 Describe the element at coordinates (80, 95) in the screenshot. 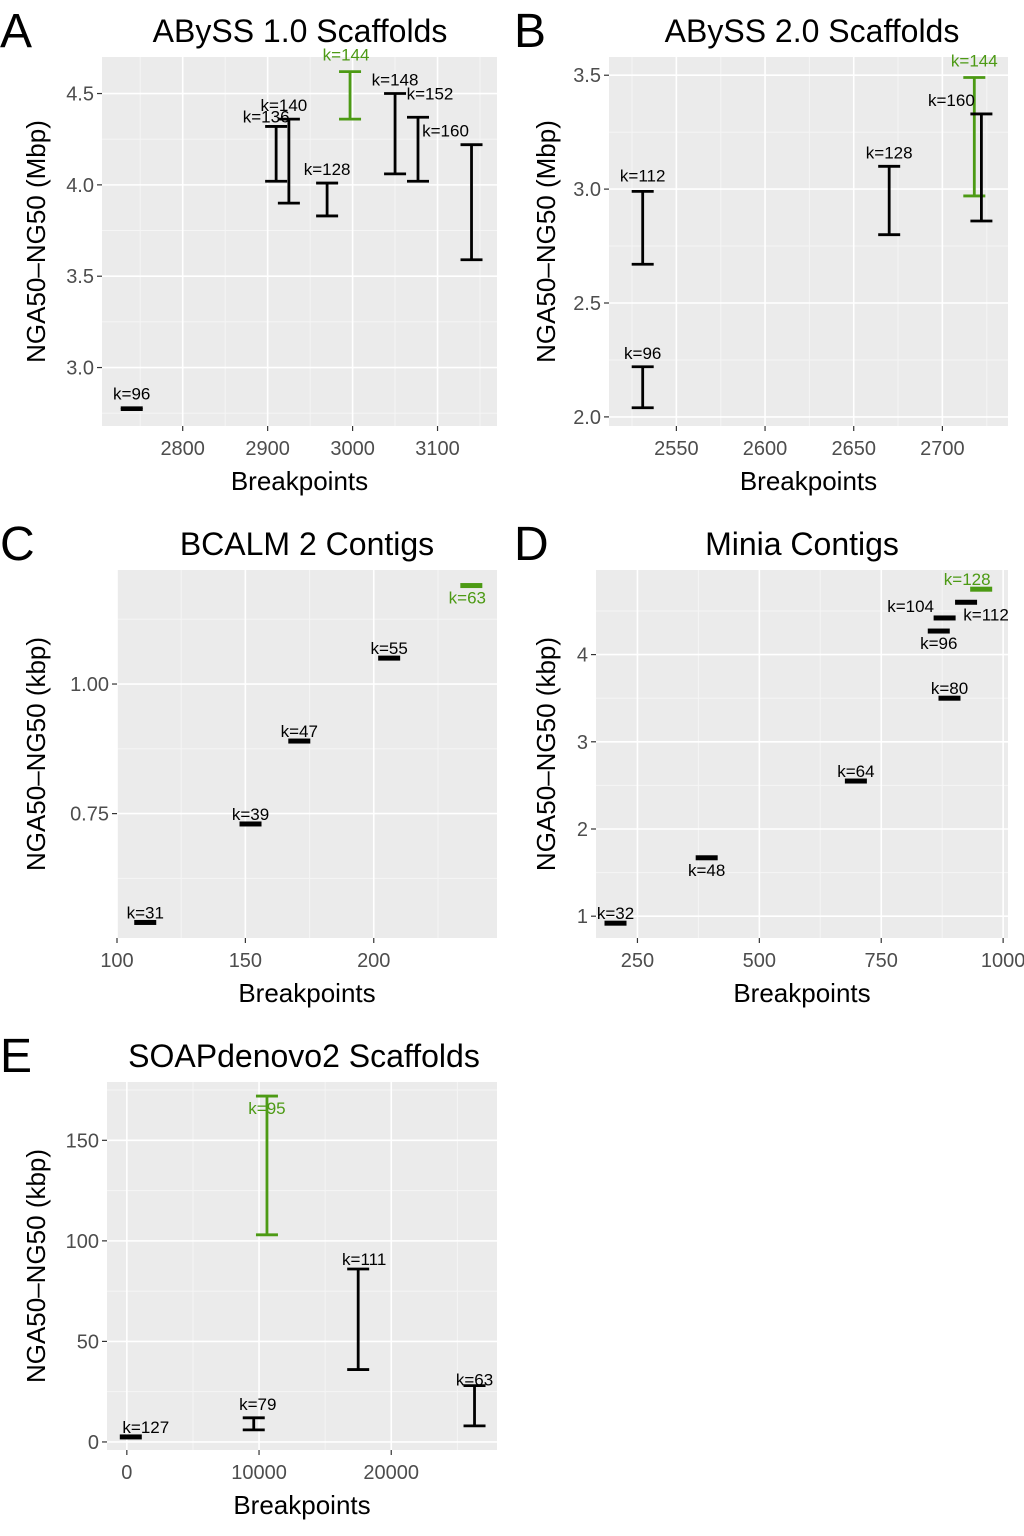

I see `y-tick-label: 4.5` at that location.